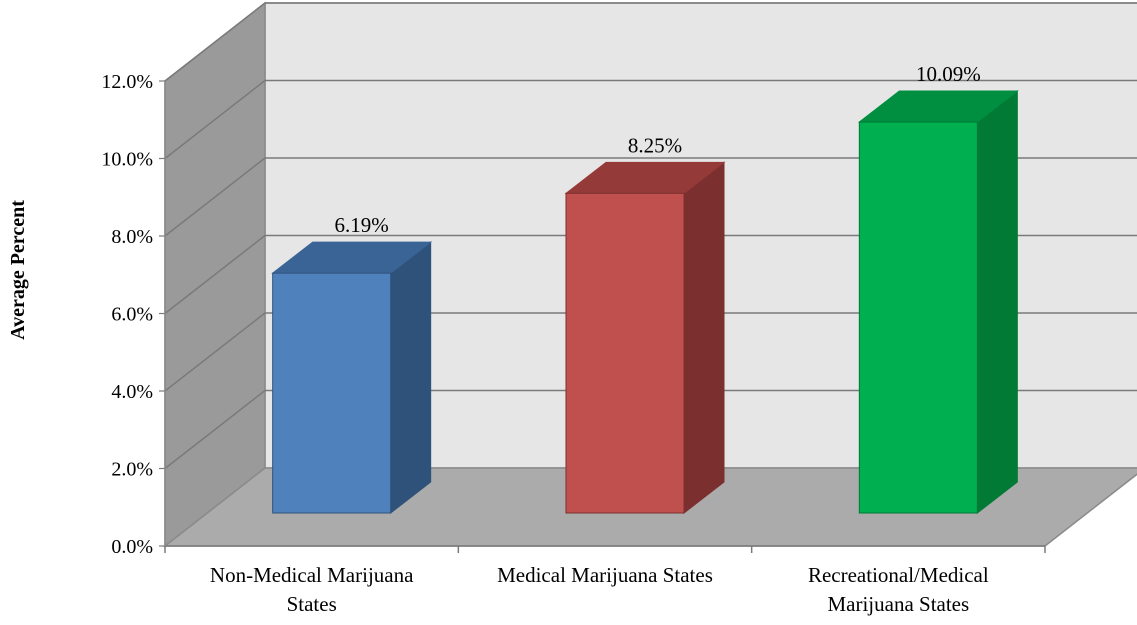 The width and height of the screenshot is (1137, 625). Describe the element at coordinates (898, 575) in the screenshot. I see `x-tick-label-line: Recreational/Medical` at that location.